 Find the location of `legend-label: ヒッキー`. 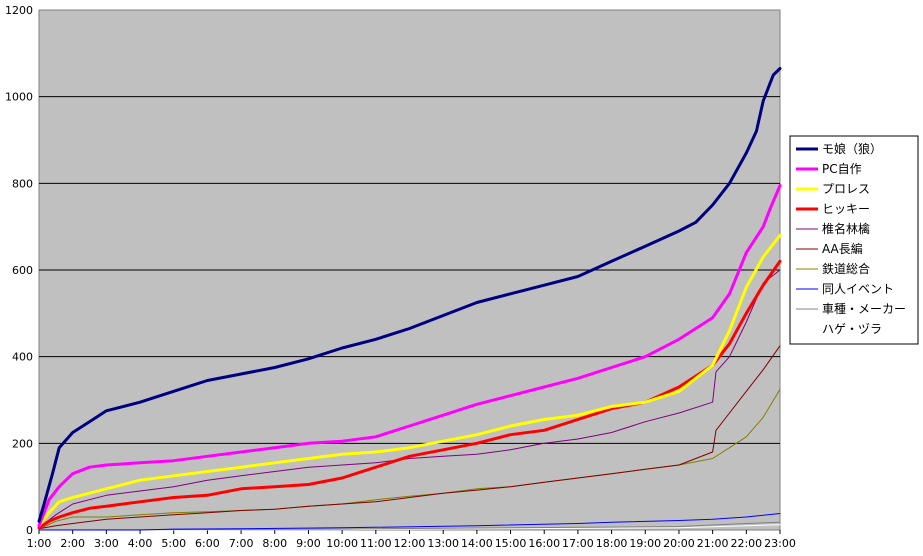

legend-label: ヒッキー is located at coordinates (846, 209).